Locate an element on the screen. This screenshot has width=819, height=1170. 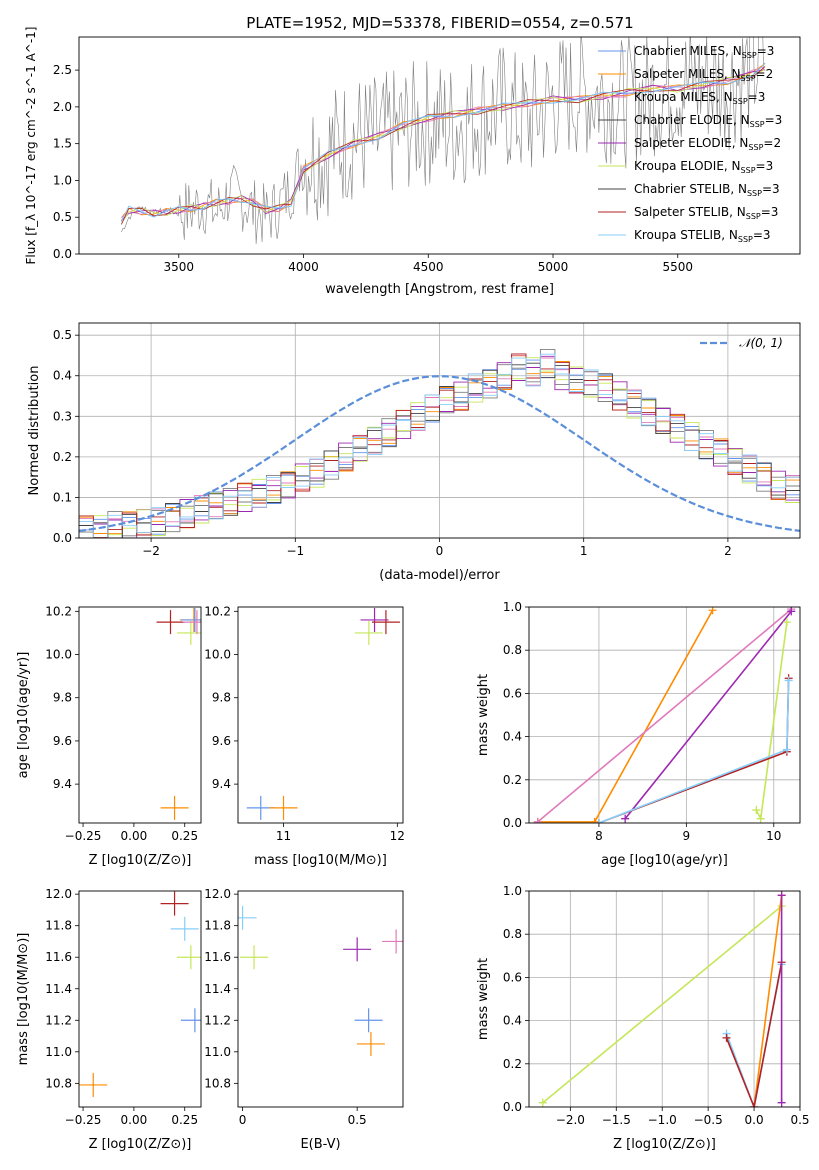
legend-text: Chabrier MILES, N is located at coordinates (688, 51).